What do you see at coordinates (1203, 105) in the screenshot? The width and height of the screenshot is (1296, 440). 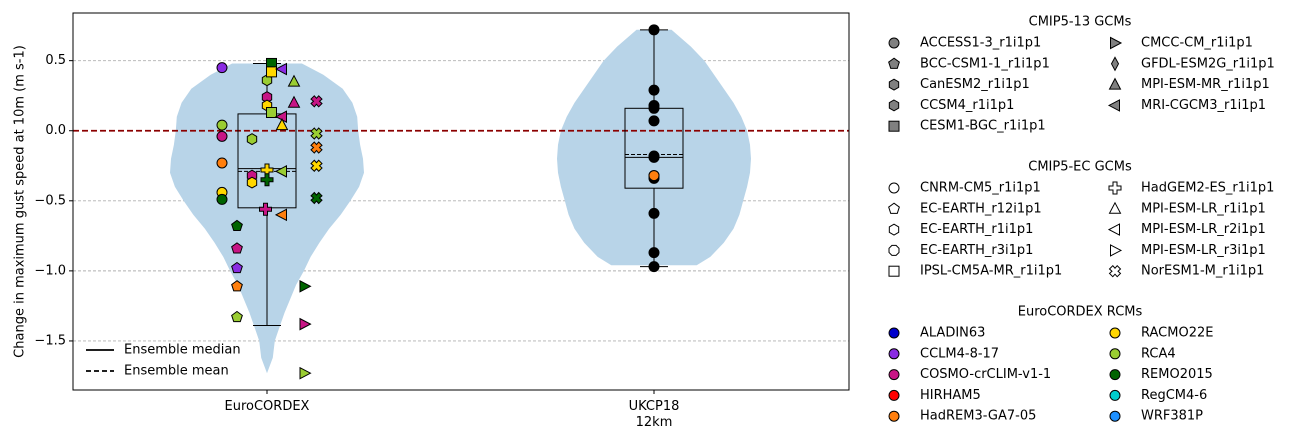 I see `legend-item-label: MRI-CGCM3_r1i1p1` at bounding box center [1203, 105].